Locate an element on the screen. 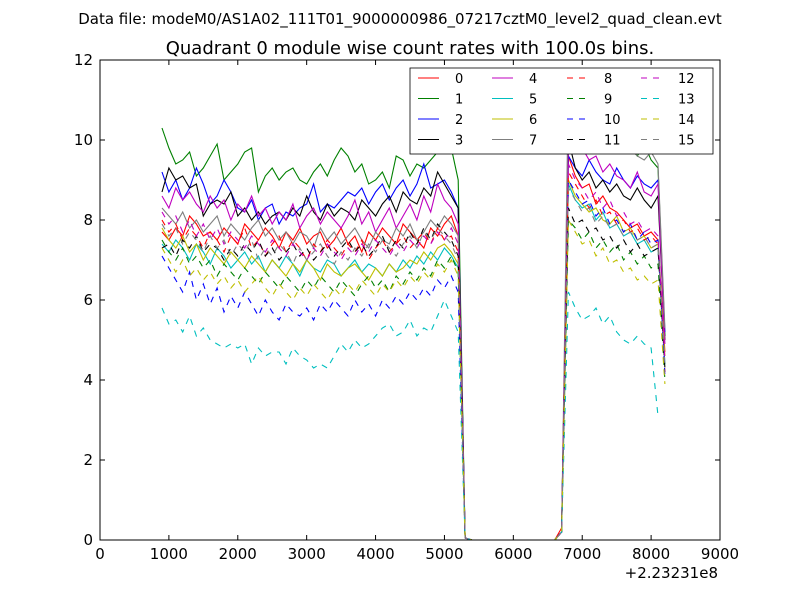 This screenshot has width=800, height=600. x-tick-label: 9000 is located at coordinates (720, 554).